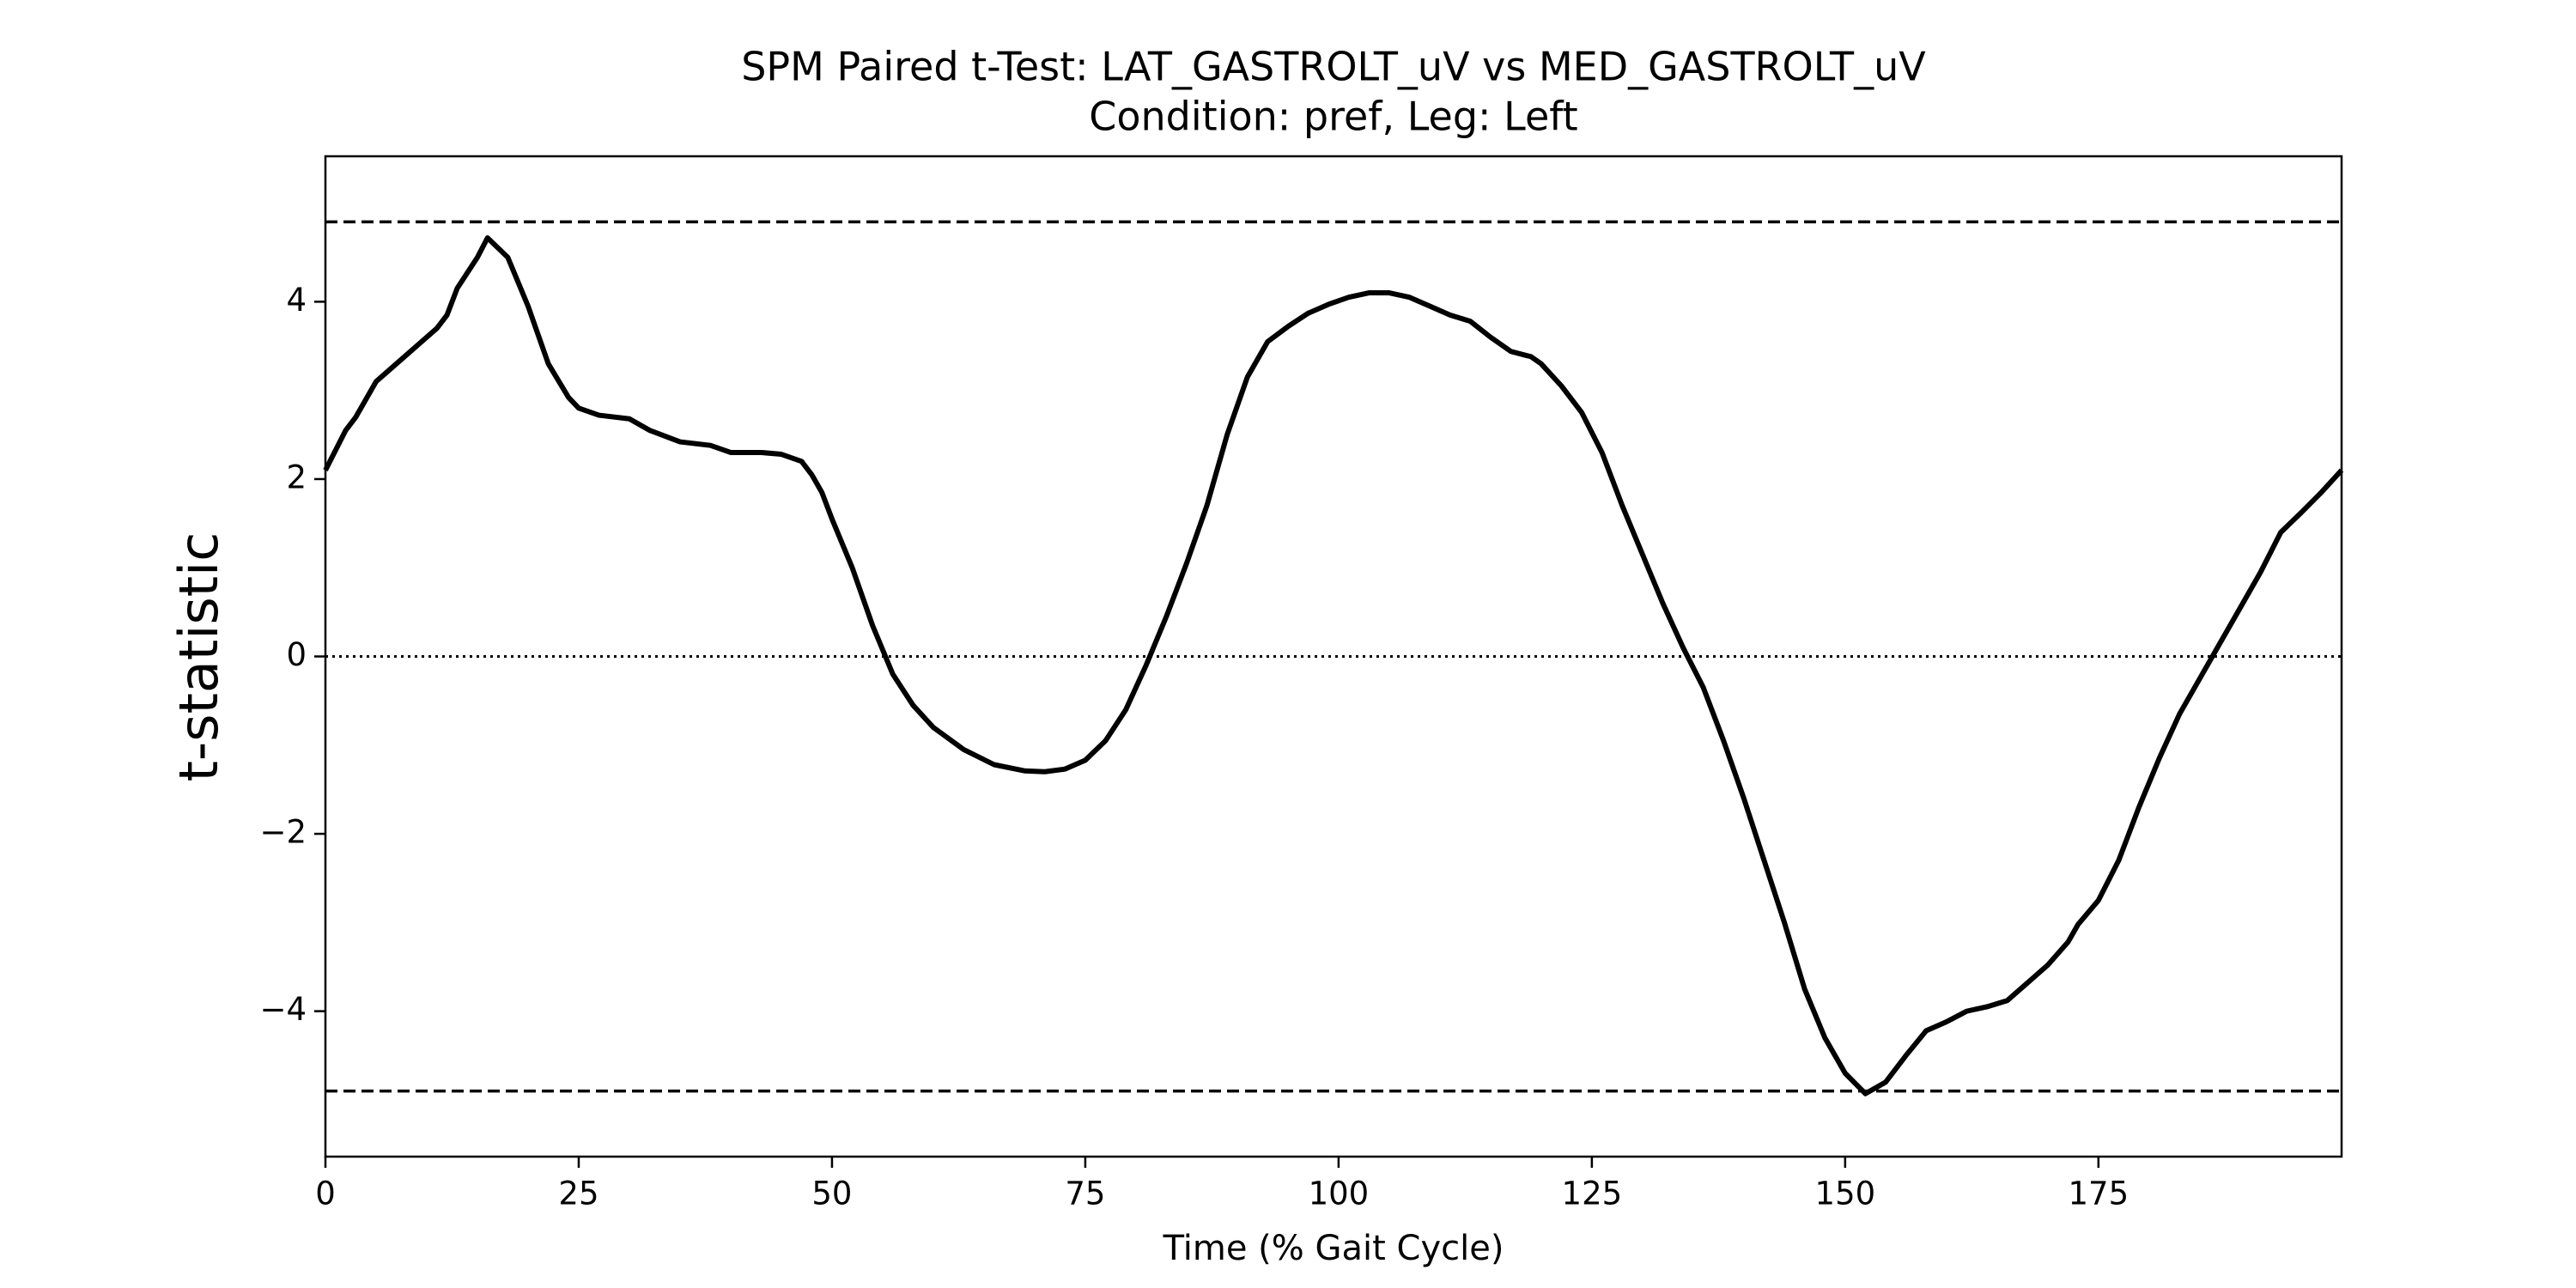 The width and height of the screenshot is (2576, 1288). I want to click on y-tick-label: 2, so click(296, 477).